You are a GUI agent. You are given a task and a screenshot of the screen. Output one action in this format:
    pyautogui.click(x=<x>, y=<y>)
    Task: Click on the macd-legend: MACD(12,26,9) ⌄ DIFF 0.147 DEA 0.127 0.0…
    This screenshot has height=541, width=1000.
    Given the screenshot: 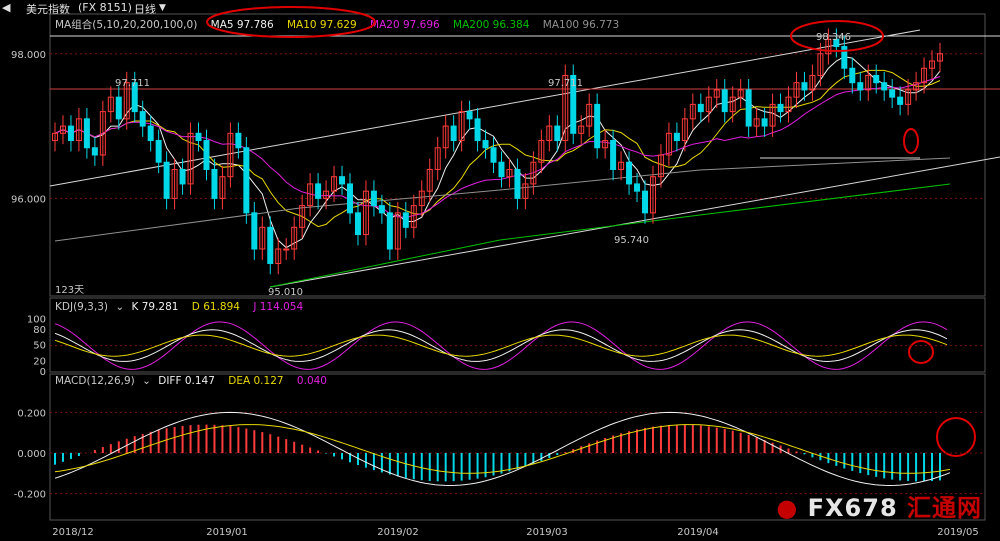 What is the action you would take?
    pyautogui.click(x=196, y=381)
    